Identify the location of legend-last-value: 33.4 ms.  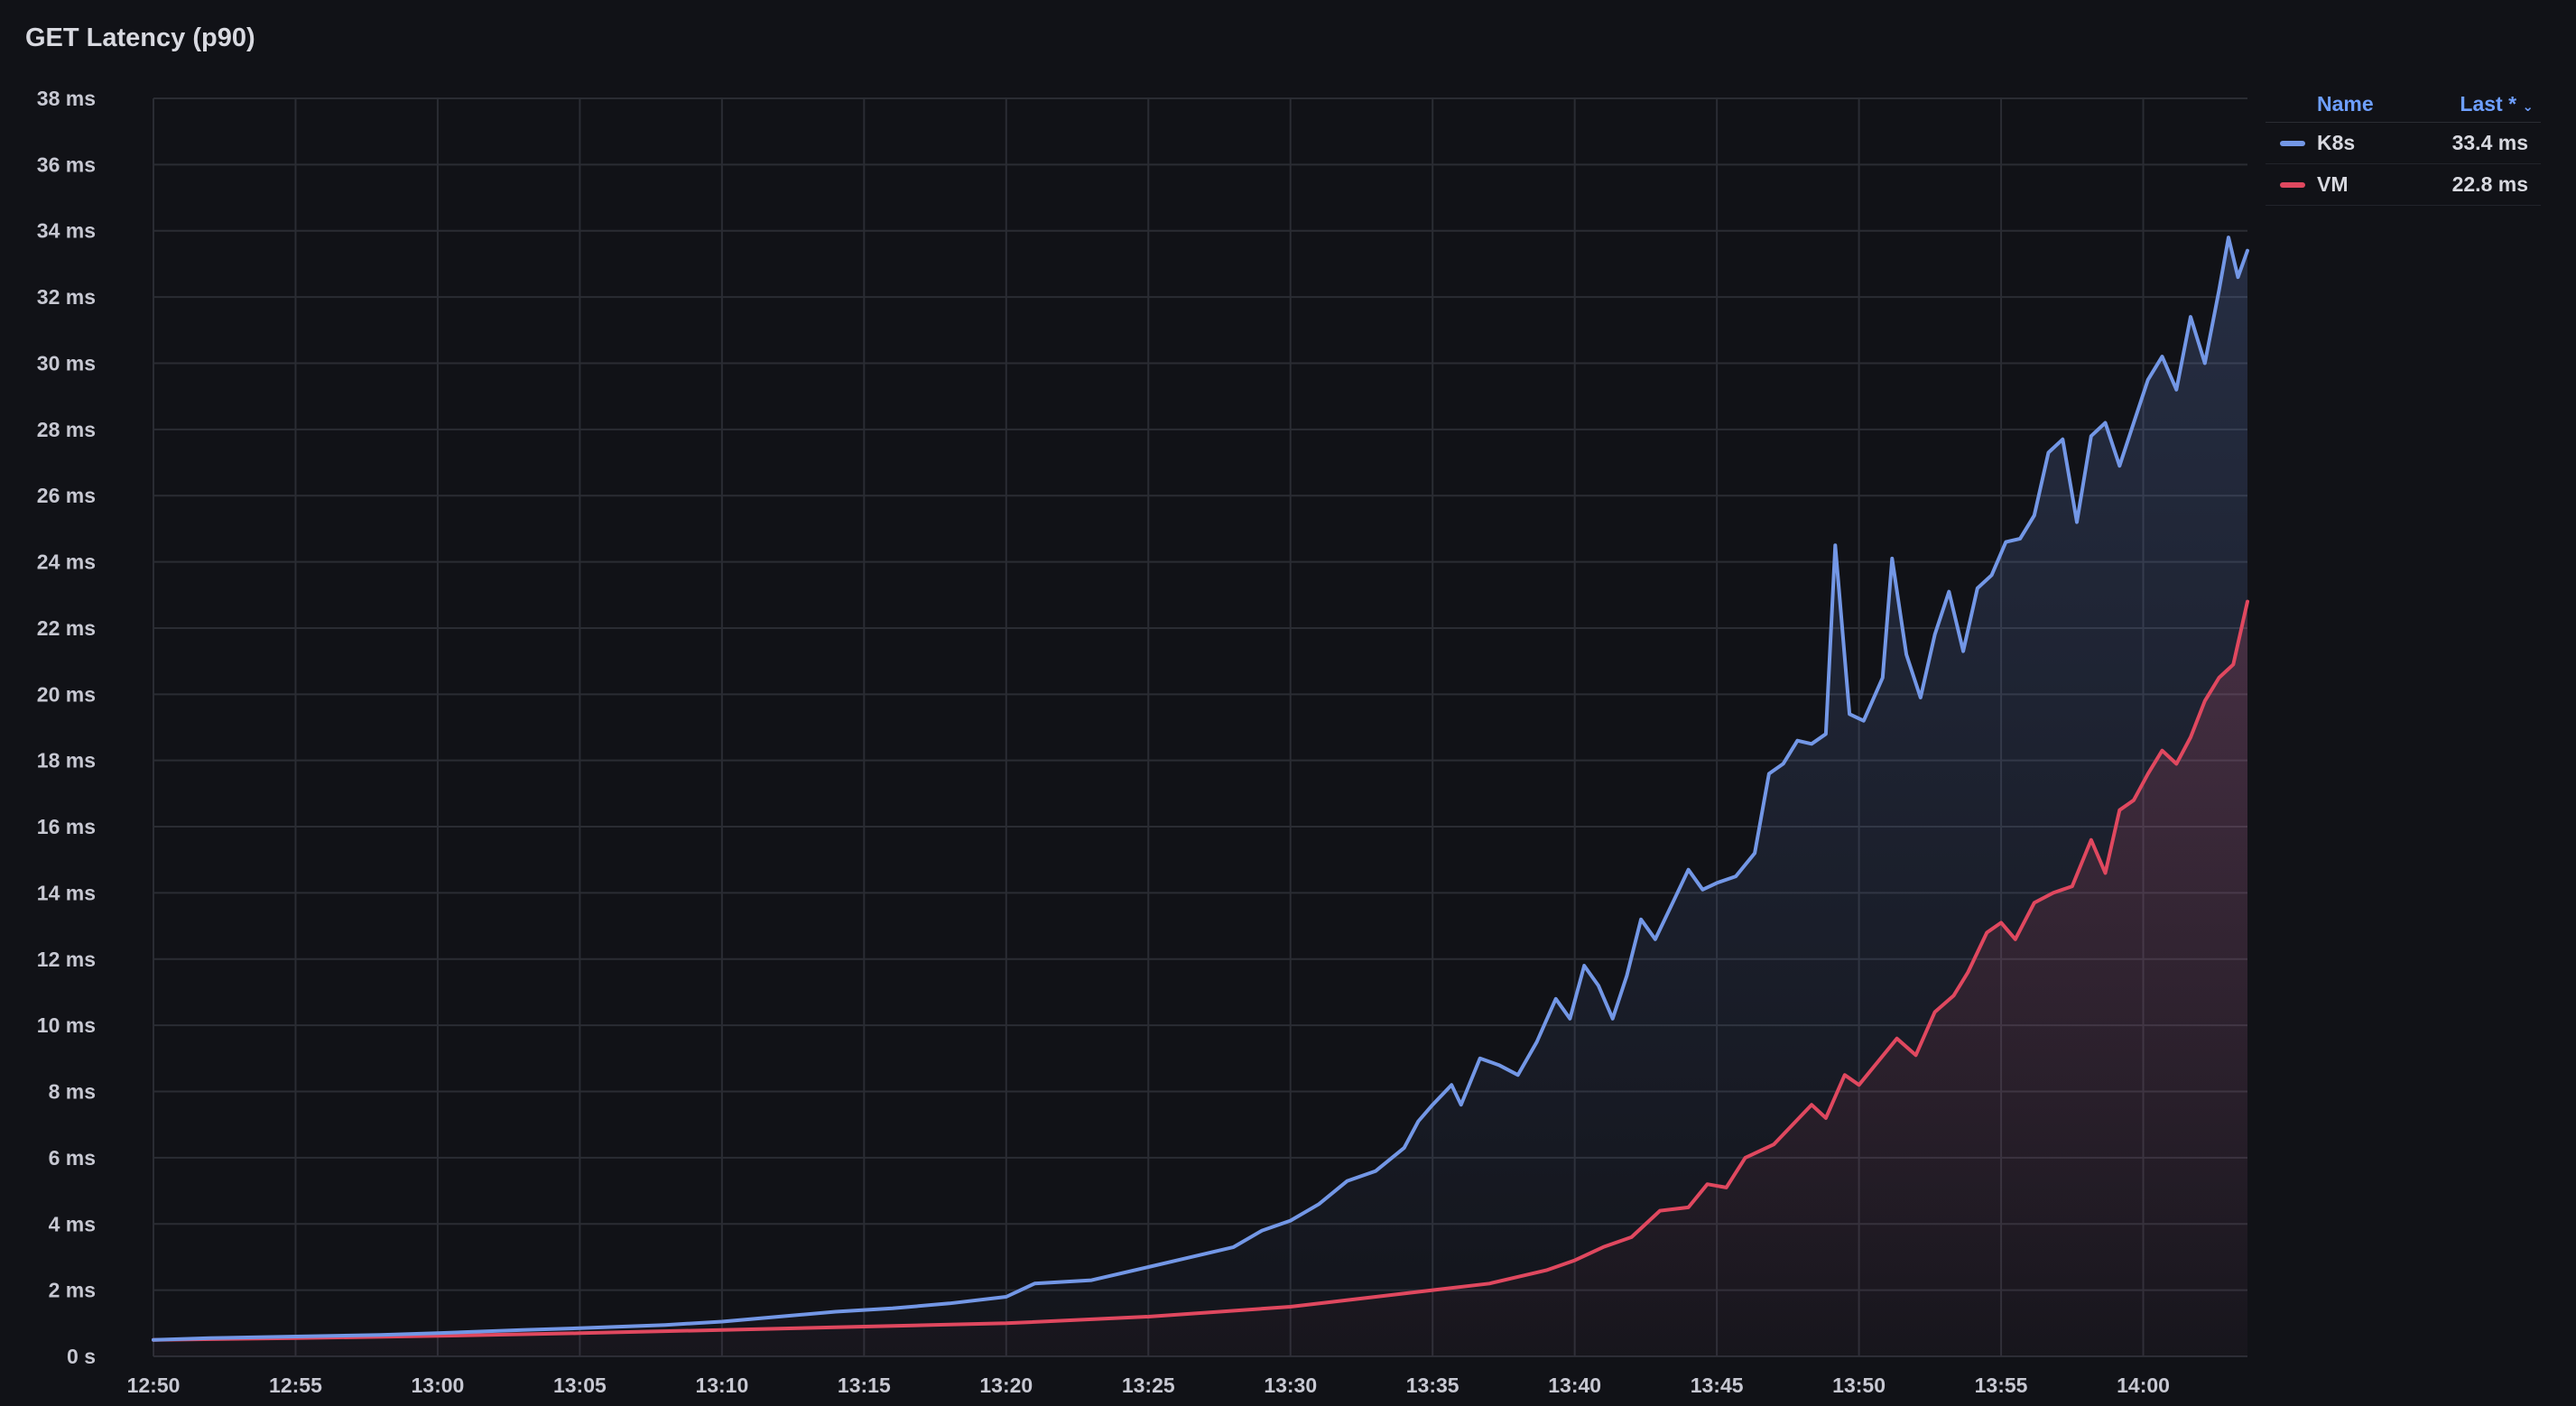
(2490, 143).